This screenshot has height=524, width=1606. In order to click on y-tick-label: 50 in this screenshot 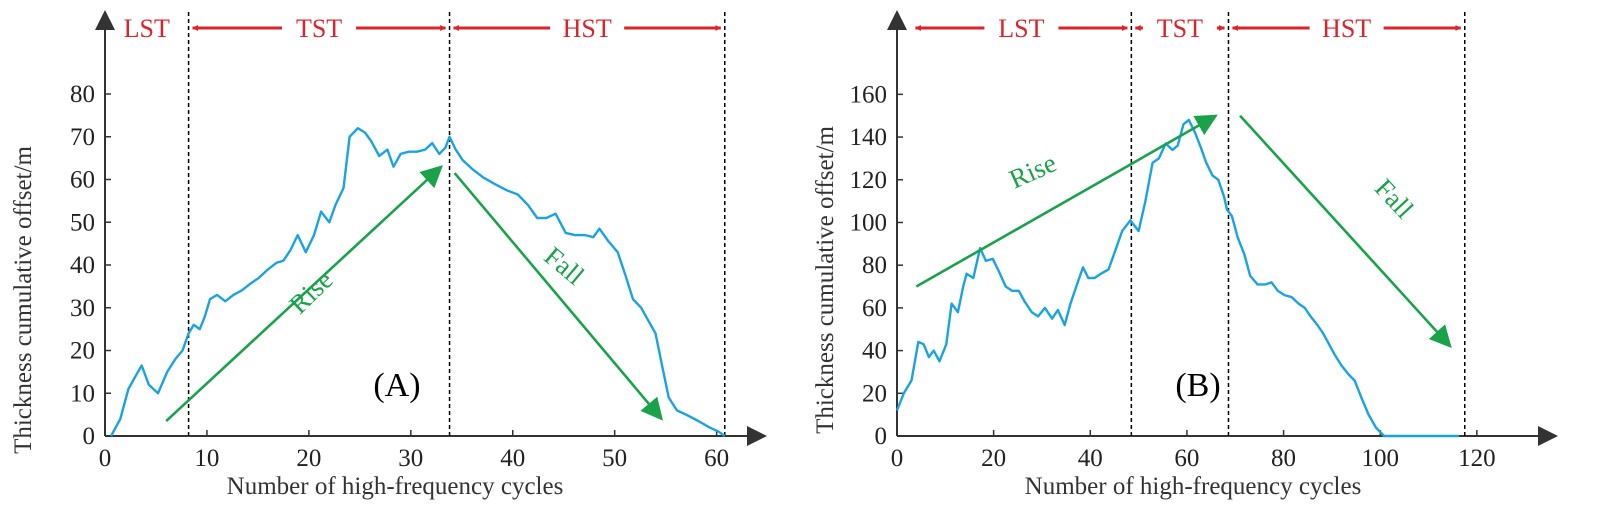, I will do `click(82, 222)`.